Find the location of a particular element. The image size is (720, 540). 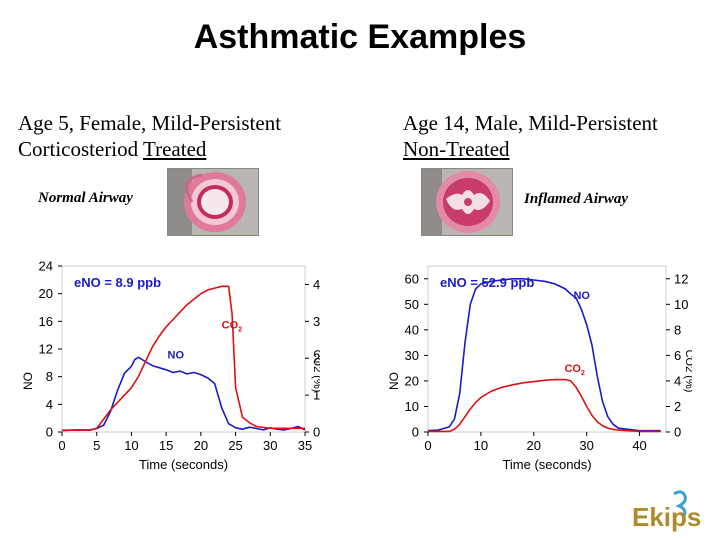

y-tick-label-left: 24 is located at coordinates (46, 267).